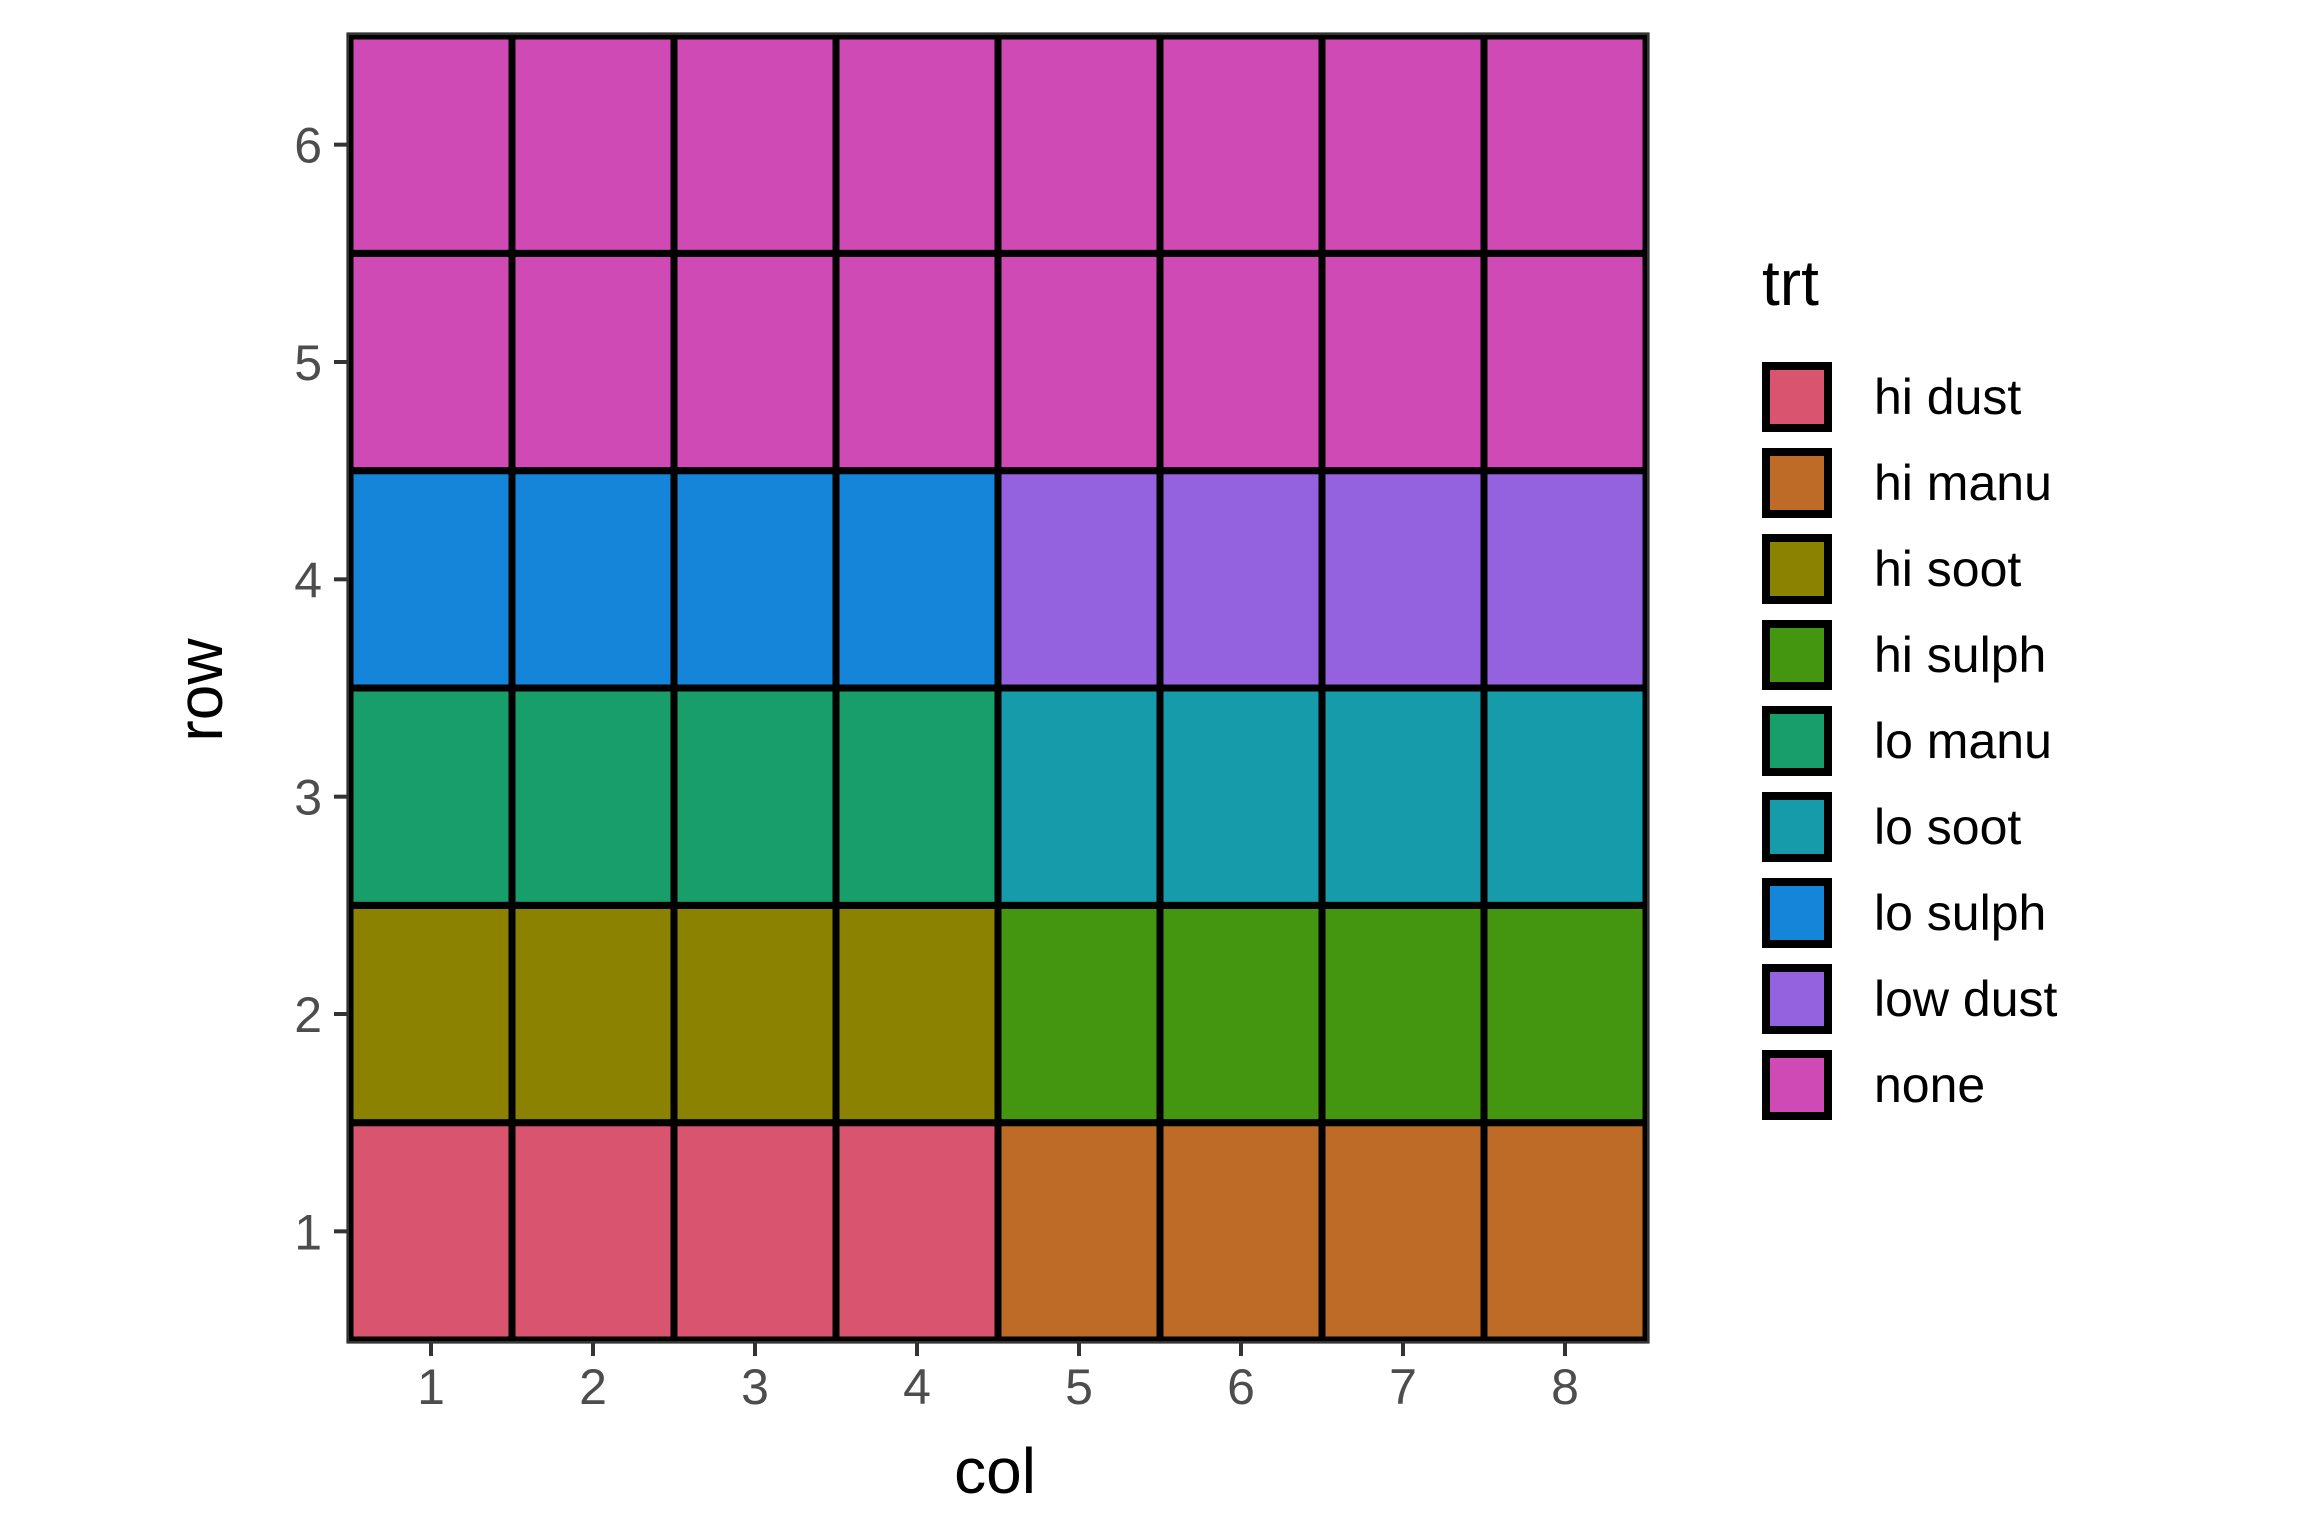  Describe the element at coordinates (998, 1378) in the screenshot. I see `x-axis: 1 2 3 4 5 6 7 8` at that location.